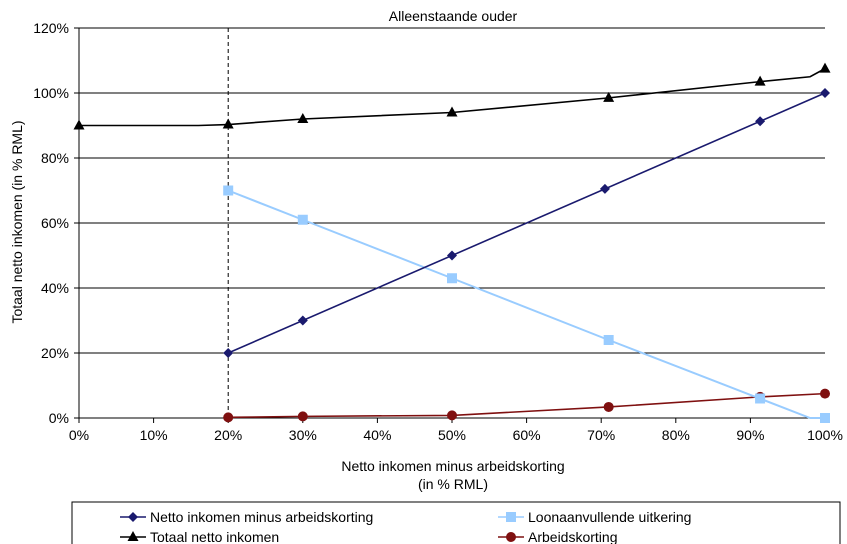  I want to click on y-tick-label: 20%, so click(55, 353).